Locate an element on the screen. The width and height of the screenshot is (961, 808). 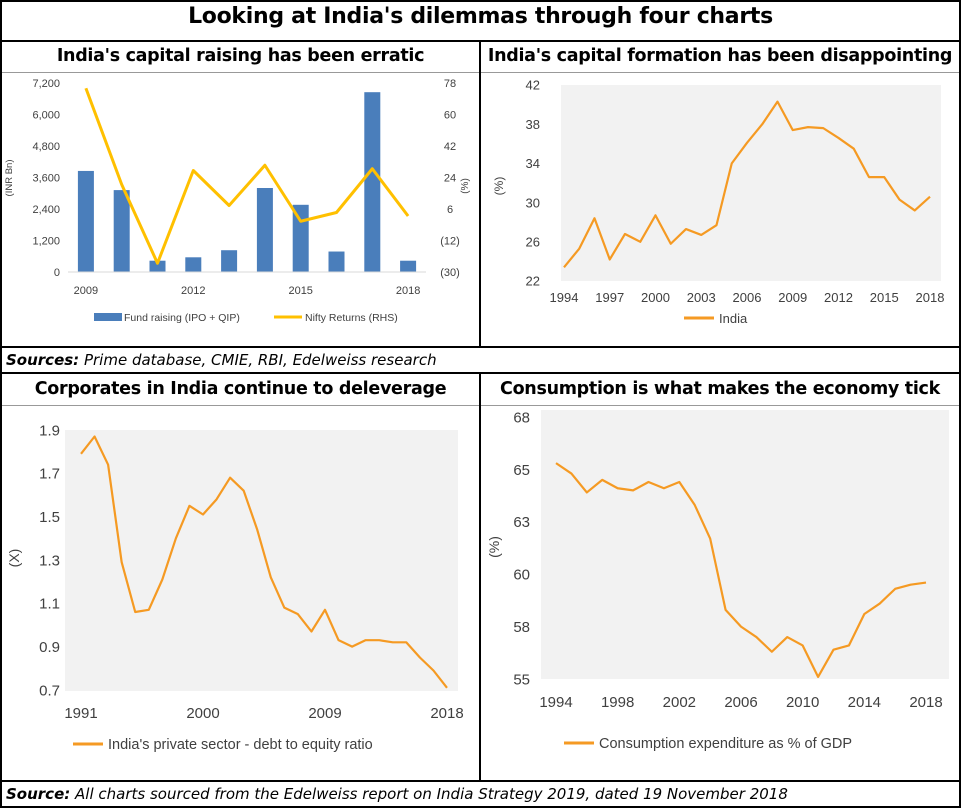
frame-bottom is located at coordinates (480, 807).